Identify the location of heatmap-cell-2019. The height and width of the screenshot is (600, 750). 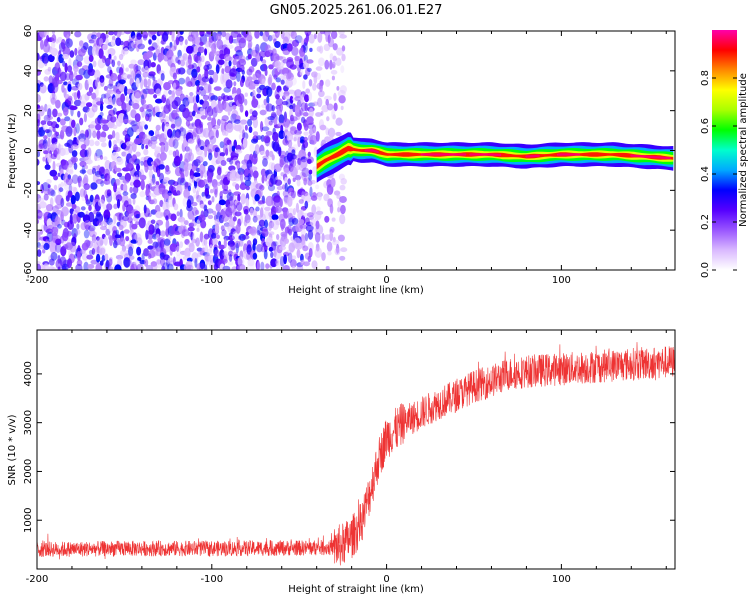
(293, 263).